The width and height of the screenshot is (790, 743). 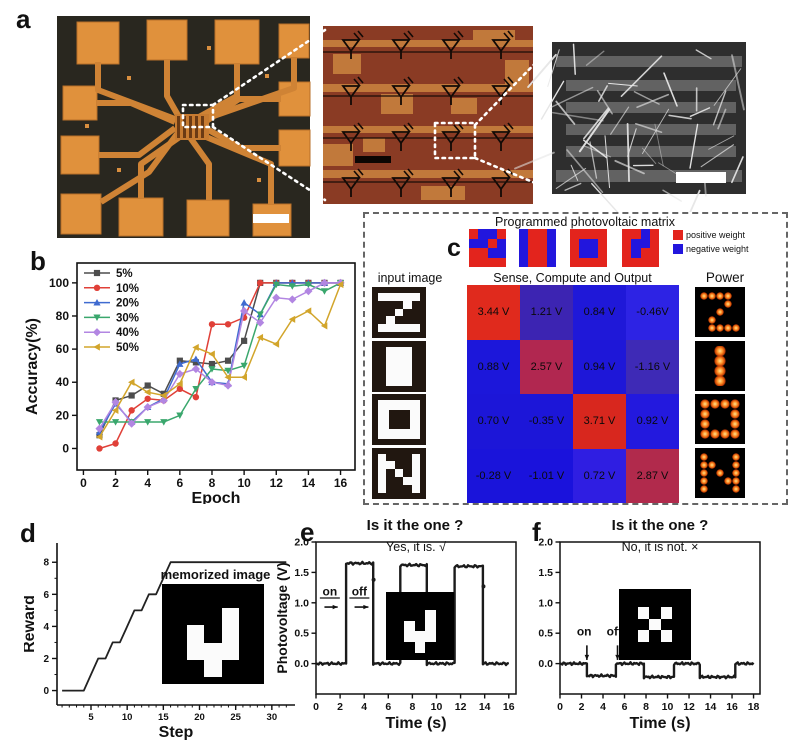 I want to click on matrix-cell: 0.72 V, so click(x=599, y=475).